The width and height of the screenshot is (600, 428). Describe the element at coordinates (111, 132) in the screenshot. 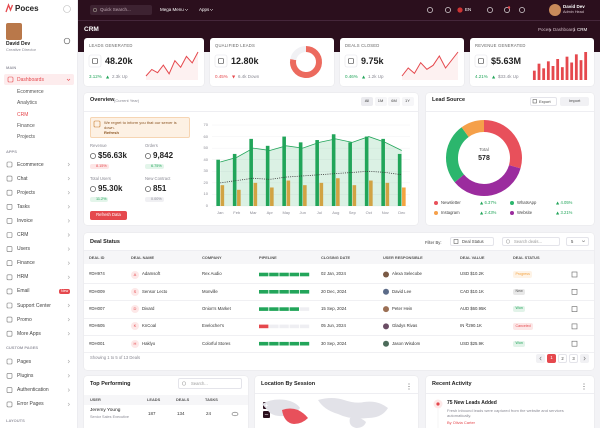

I see `alert-action: Refresh` at that location.